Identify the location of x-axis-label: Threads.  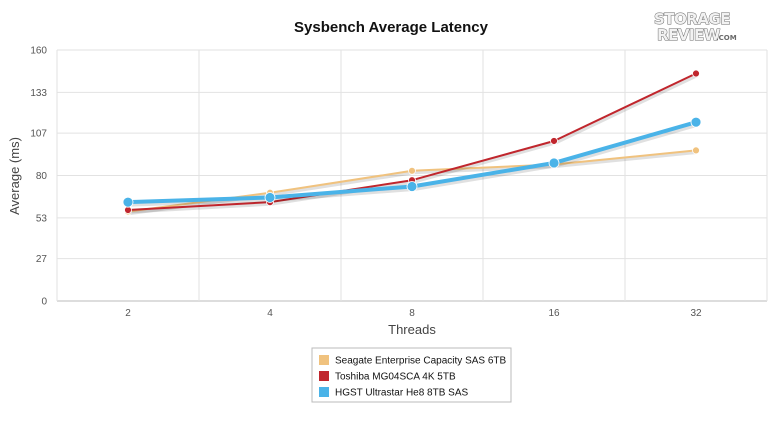
(412, 329).